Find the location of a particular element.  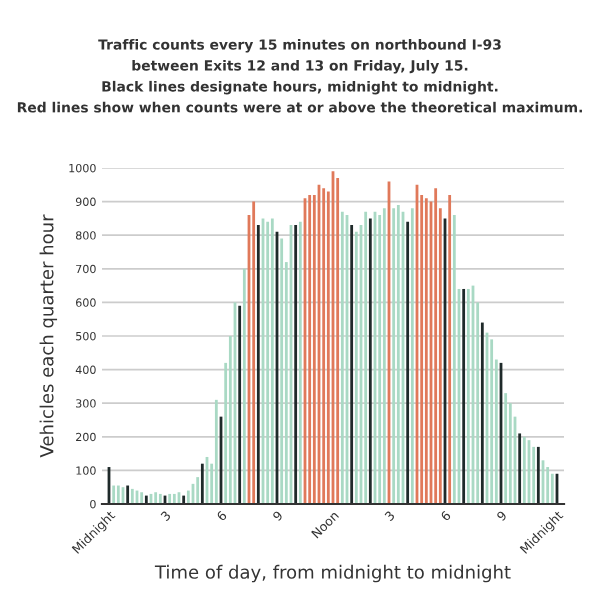

x-axis-title: Time of day, from midnight to midnight is located at coordinates (332, 573).